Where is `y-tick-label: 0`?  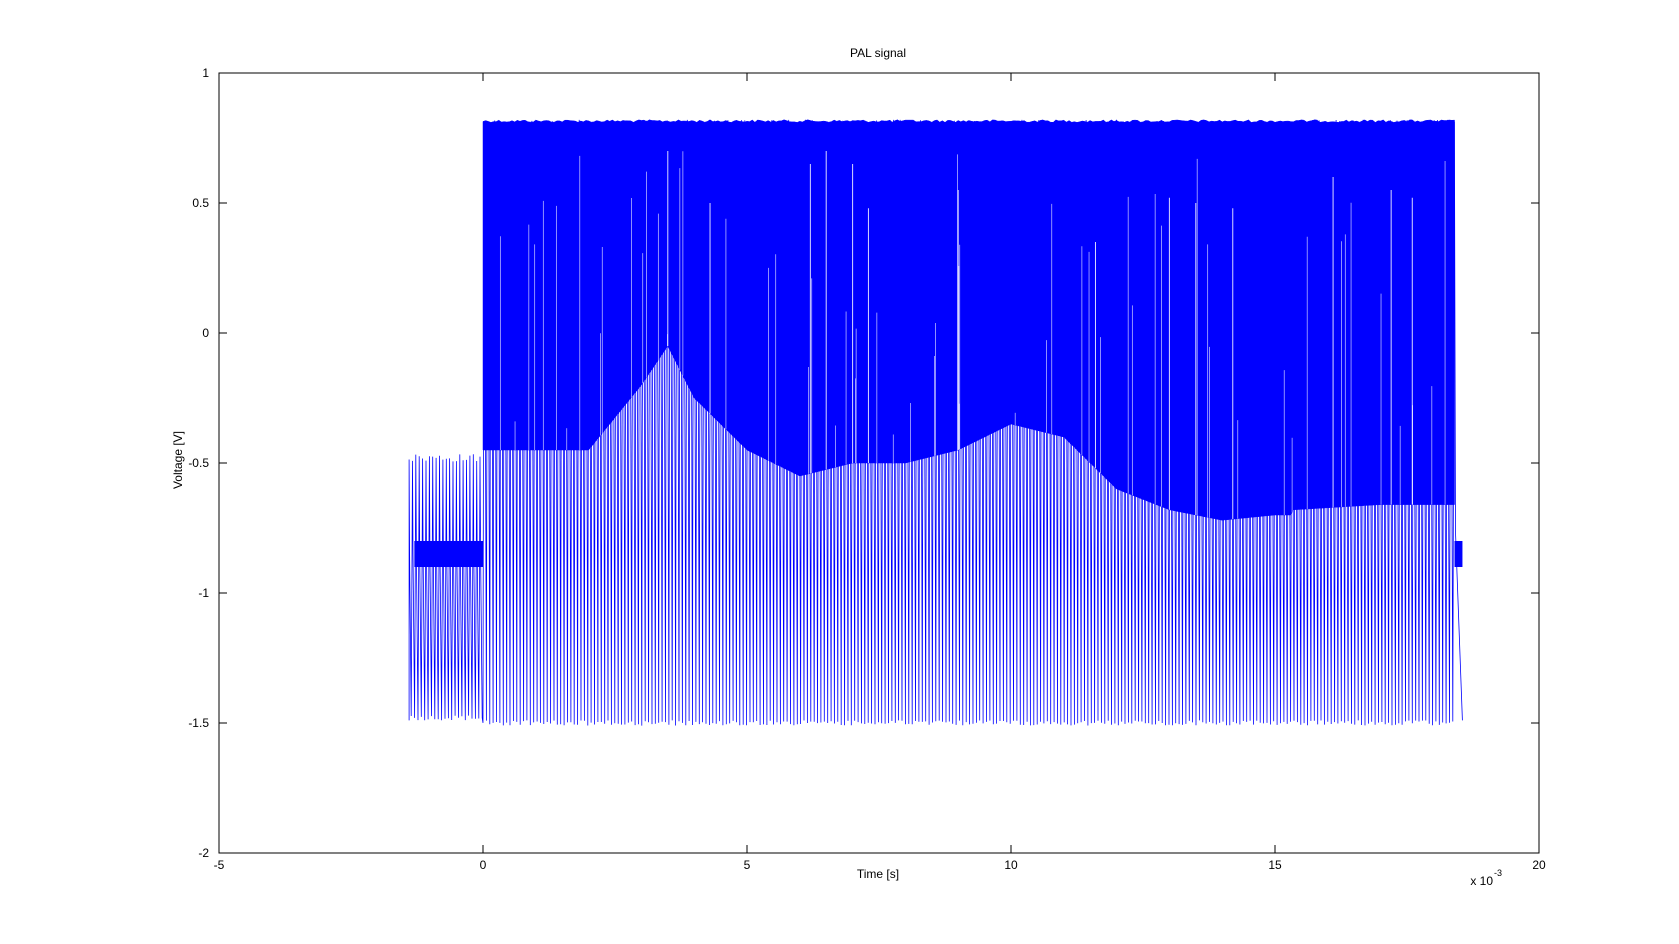 y-tick-label: 0 is located at coordinates (205, 333).